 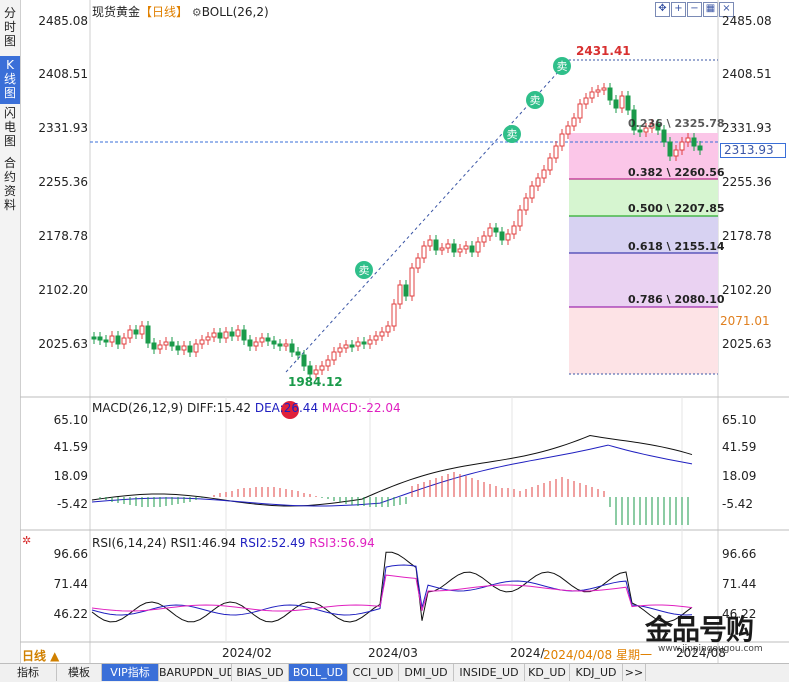 What do you see at coordinates (9, 184) in the screenshot?
I see `tab-contract-info: 合 约 资 料` at bounding box center [9, 184].